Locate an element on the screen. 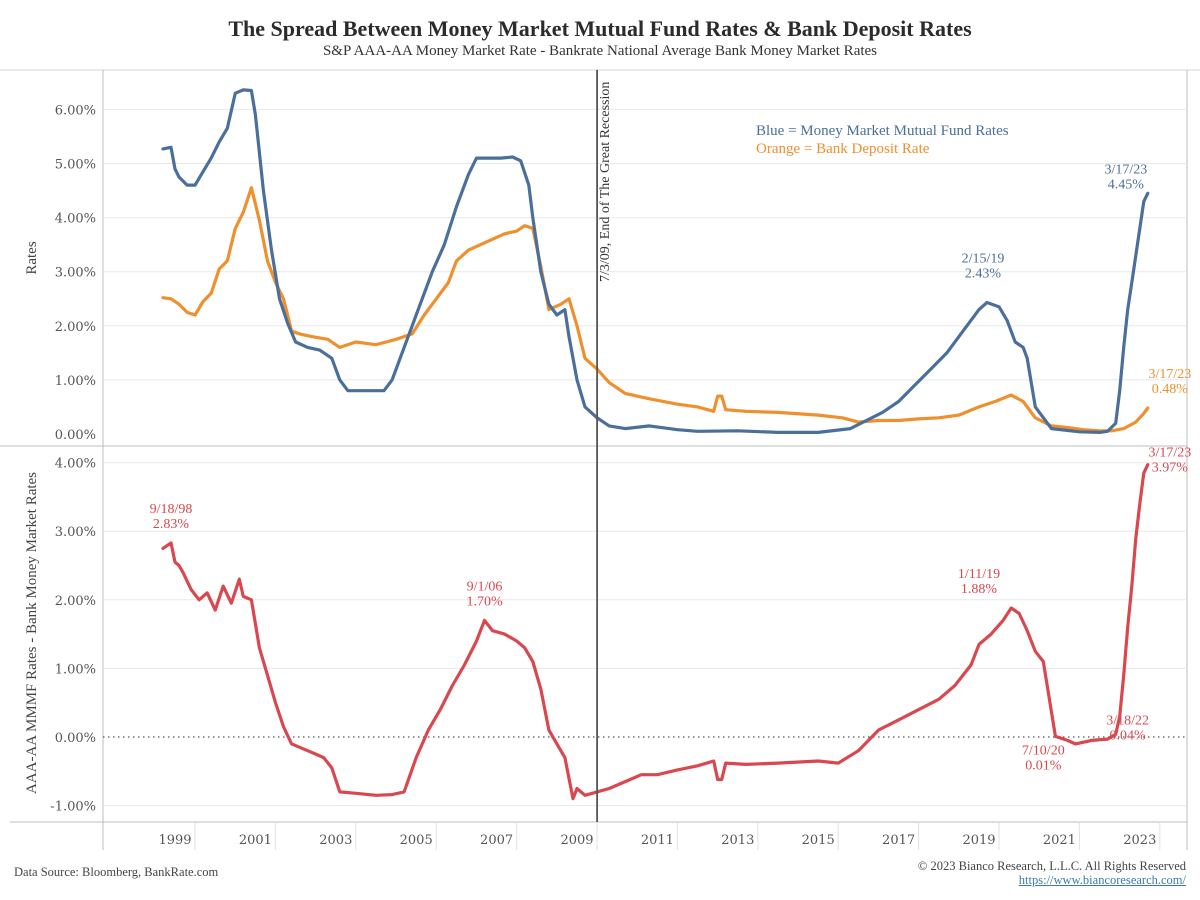  x-tick-label: 2005 is located at coordinates (416, 840).